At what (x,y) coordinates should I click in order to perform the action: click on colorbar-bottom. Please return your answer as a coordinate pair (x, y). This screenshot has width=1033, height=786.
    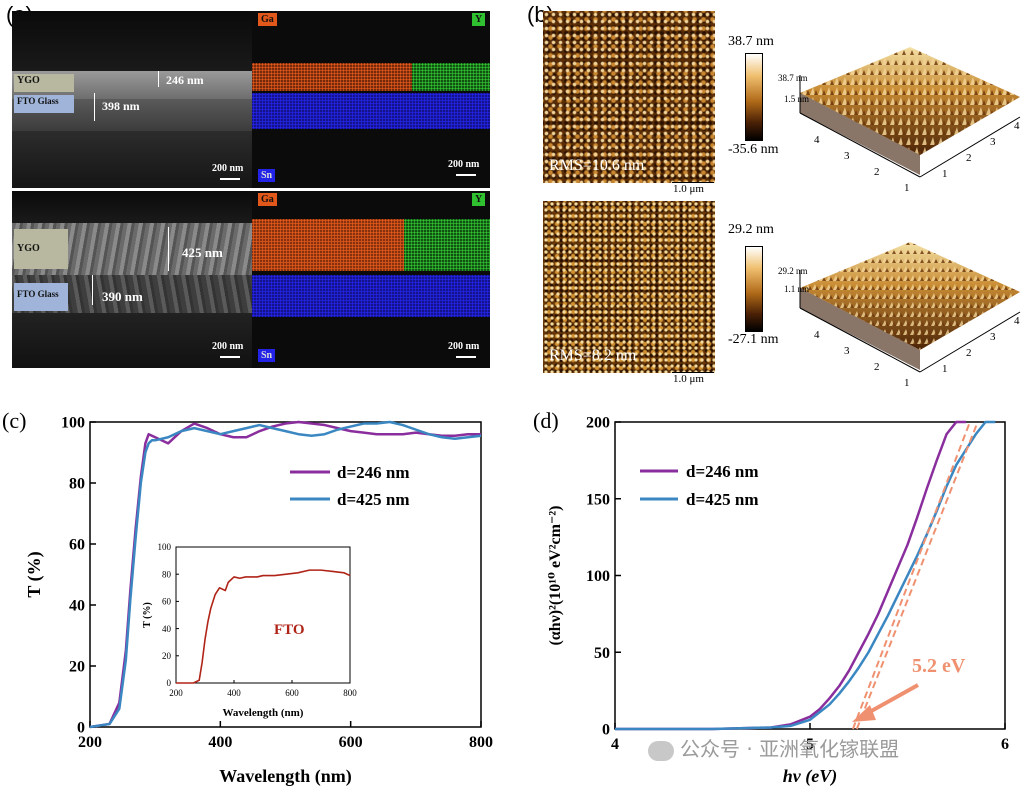
    Looking at the image, I should click on (754, 289).